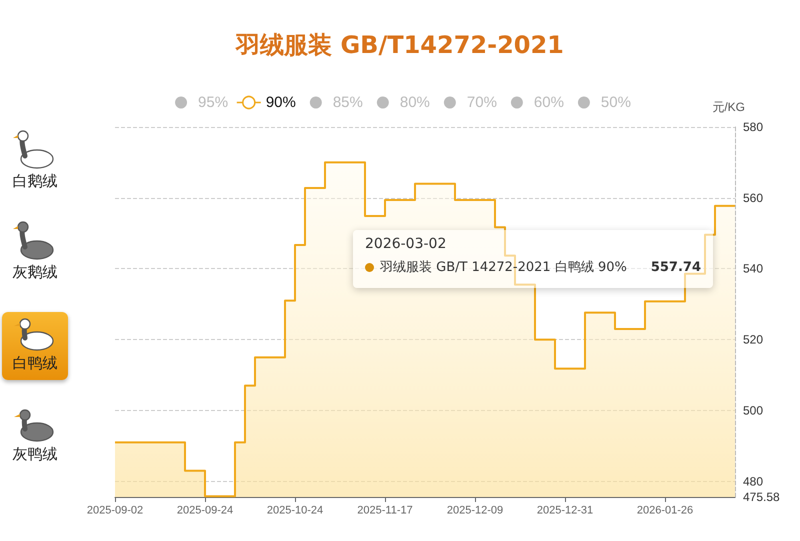  Describe the element at coordinates (295, 510) in the screenshot. I see `x-tick-label: 2025-10-24` at that location.